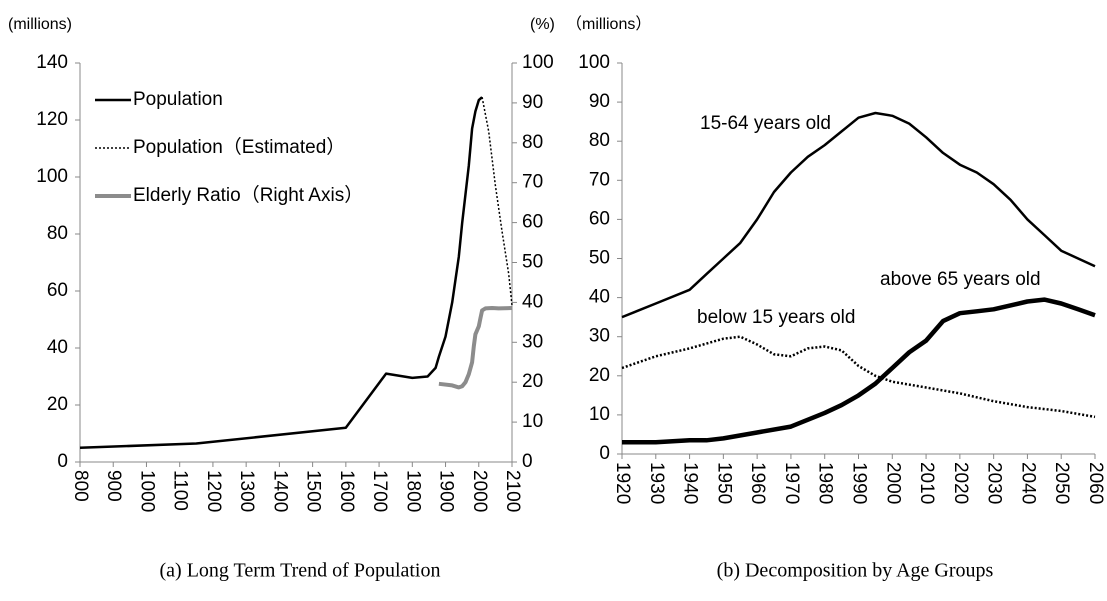  I want to click on y-axis-unit: (millions), so click(40, 24).